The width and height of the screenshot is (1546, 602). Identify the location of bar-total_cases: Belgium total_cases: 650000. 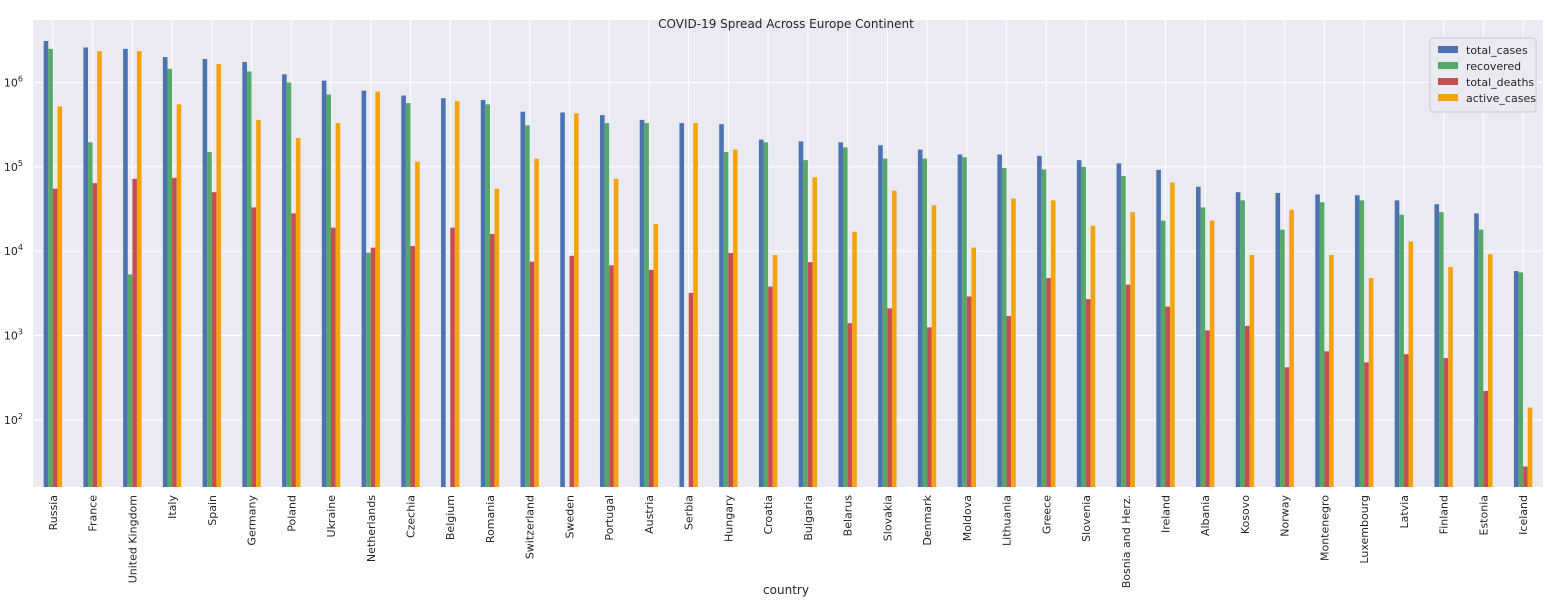
(443, 293).